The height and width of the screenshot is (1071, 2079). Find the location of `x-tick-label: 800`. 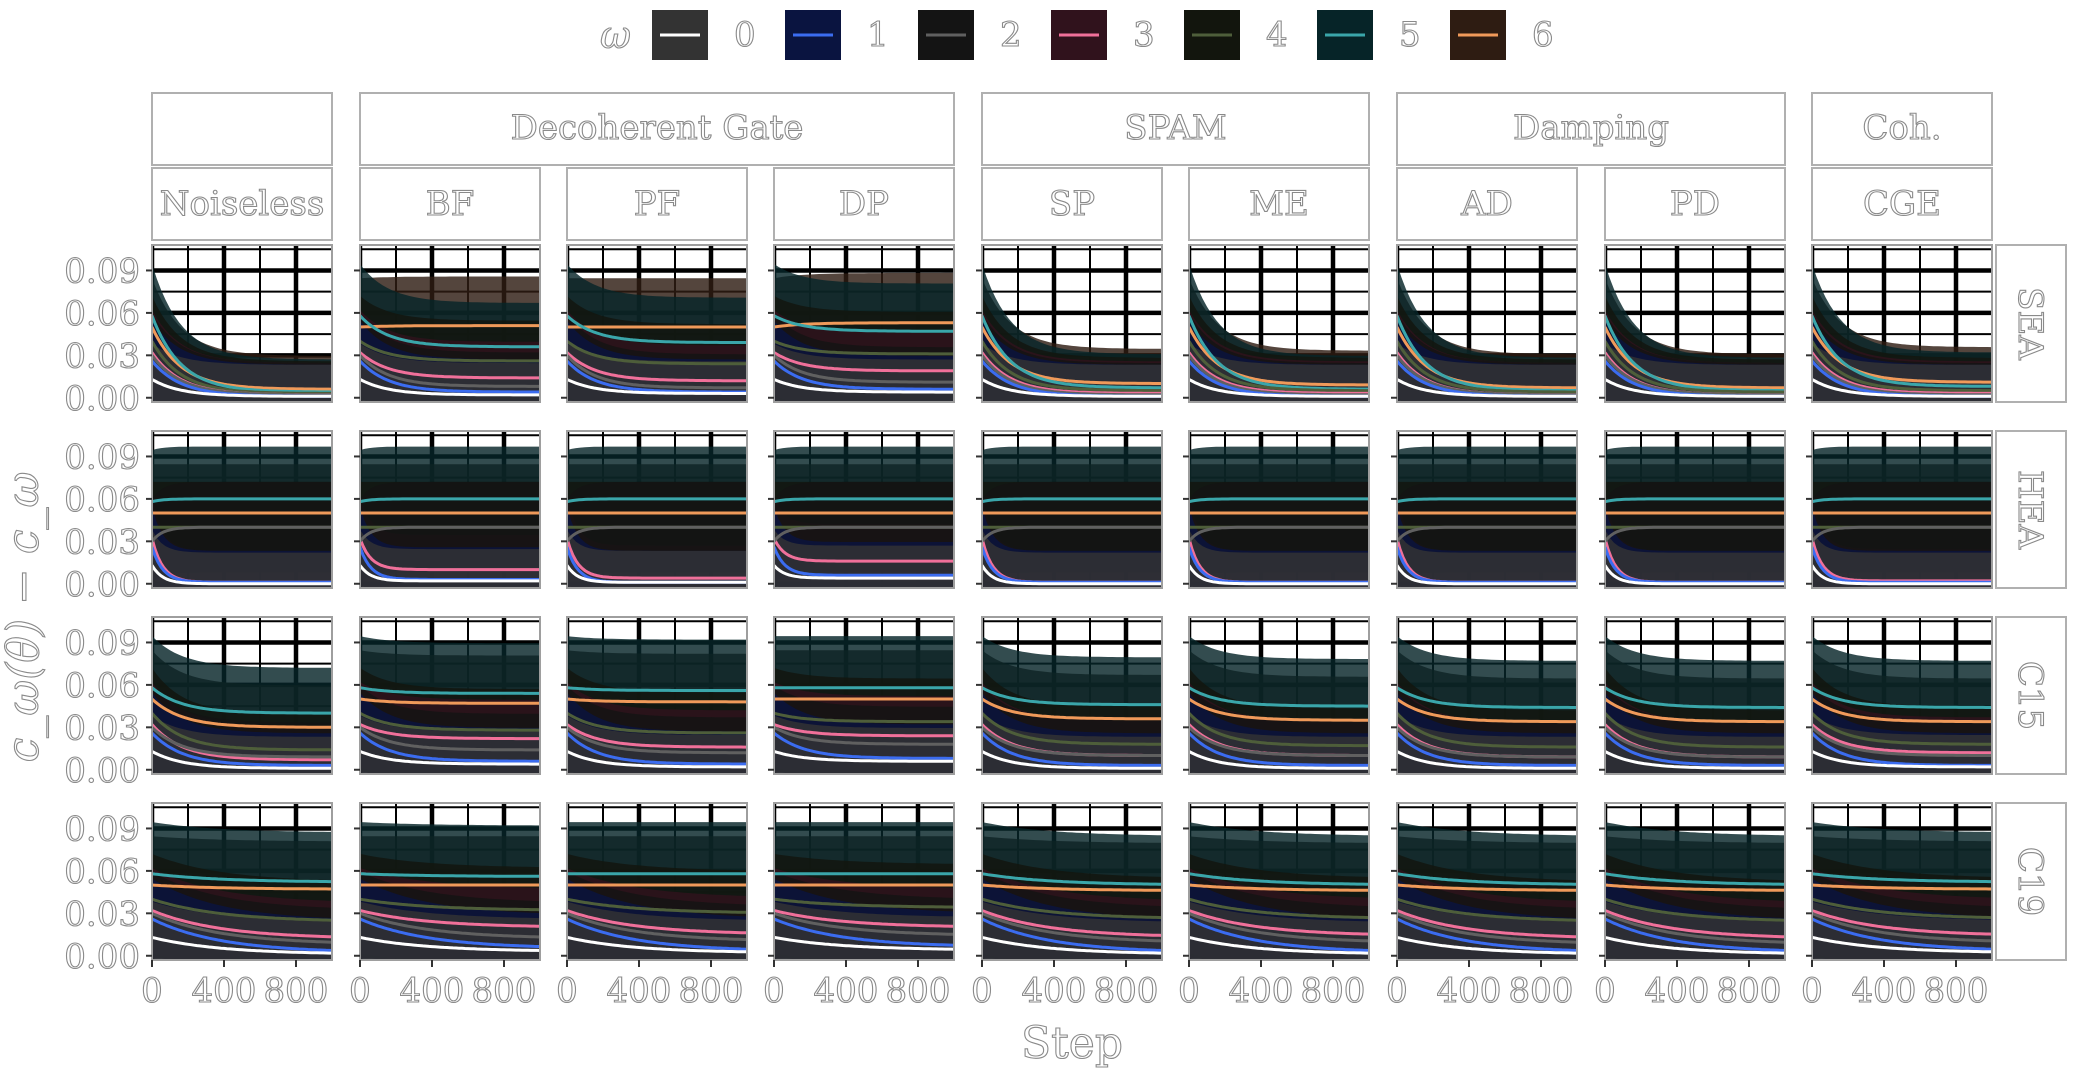

x-tick-label: 800 is located at coordinates (296, 991).